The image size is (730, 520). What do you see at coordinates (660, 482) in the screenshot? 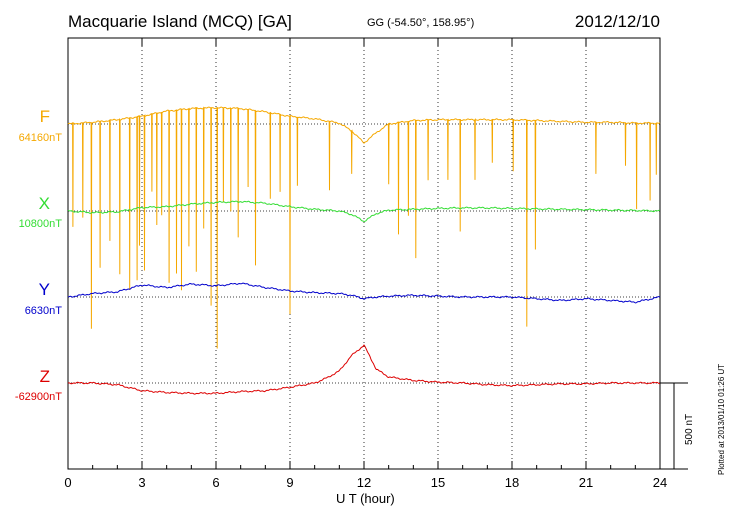
I see `x-tick-label-24: 24` at bounding box center [660, 482].